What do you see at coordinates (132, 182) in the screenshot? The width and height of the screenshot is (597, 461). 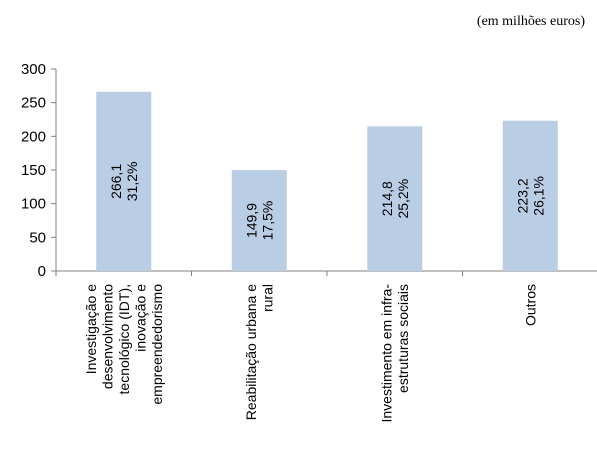 I see `data-label-line: 31,2%` at bounding box center [132, 182].